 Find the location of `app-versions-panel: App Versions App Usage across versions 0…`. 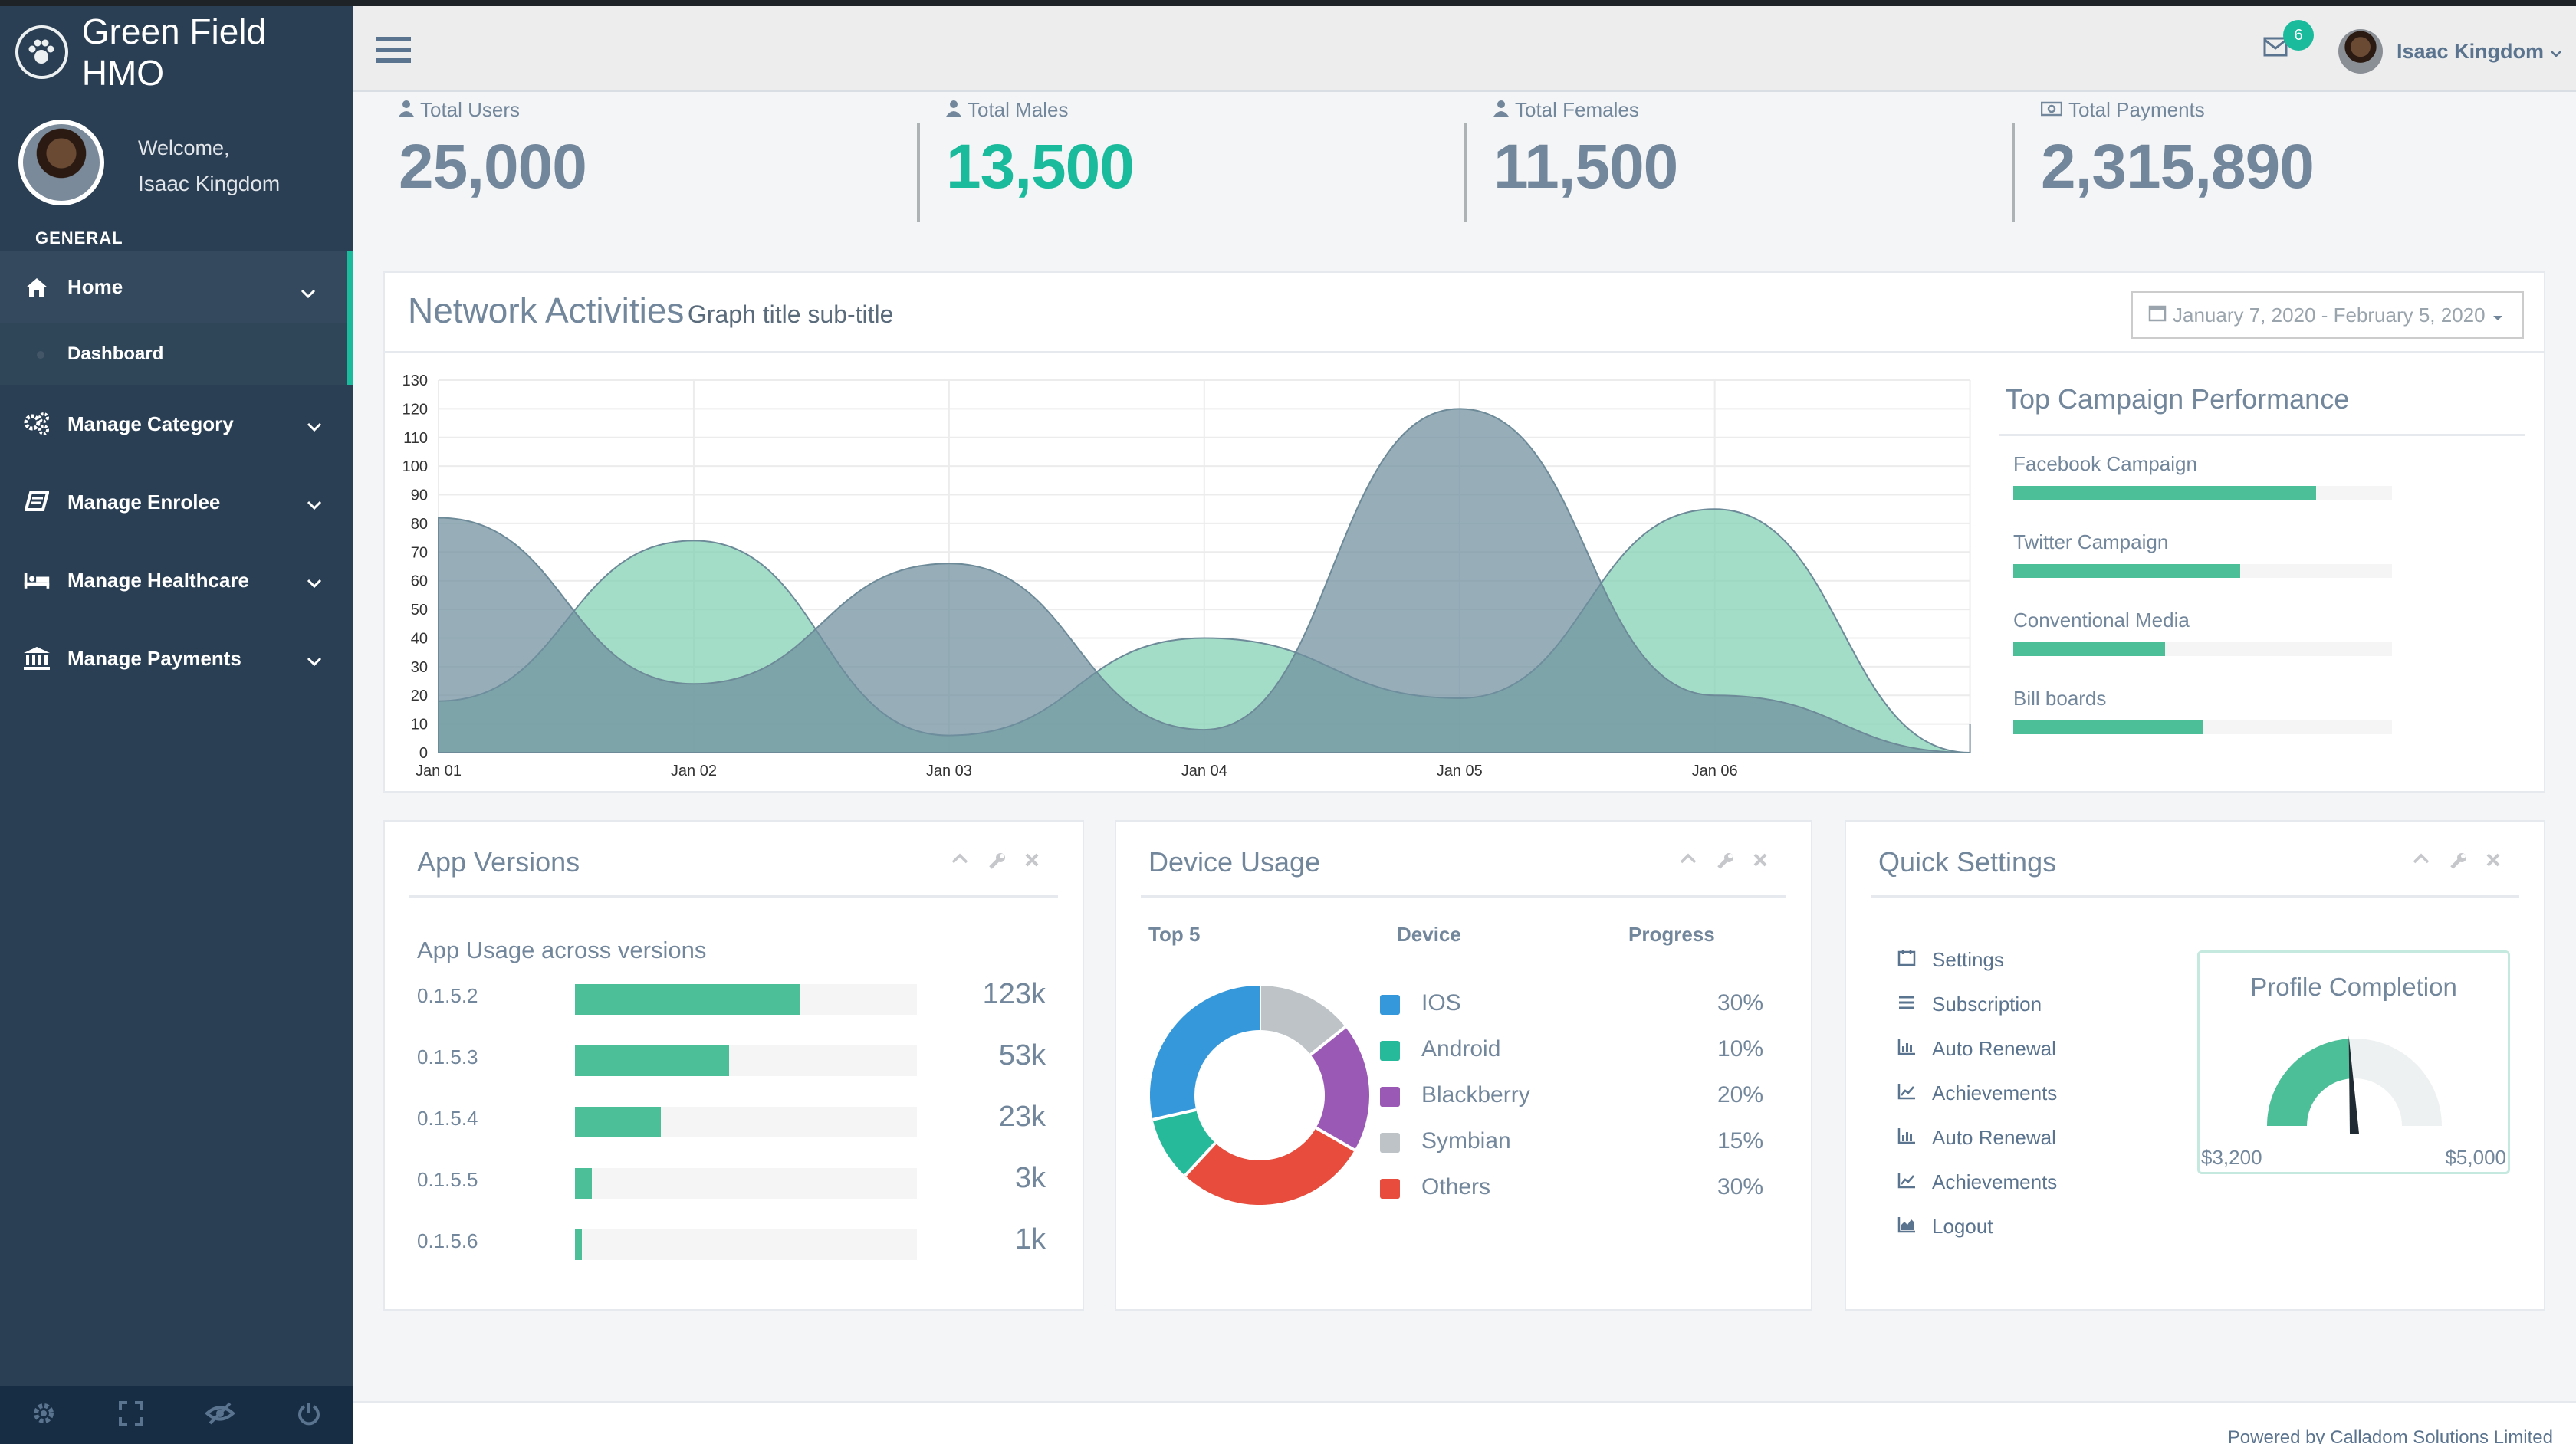

app-versions-panel: App Versions App Usage across versions 0… is located at coordinates (734, 1065).